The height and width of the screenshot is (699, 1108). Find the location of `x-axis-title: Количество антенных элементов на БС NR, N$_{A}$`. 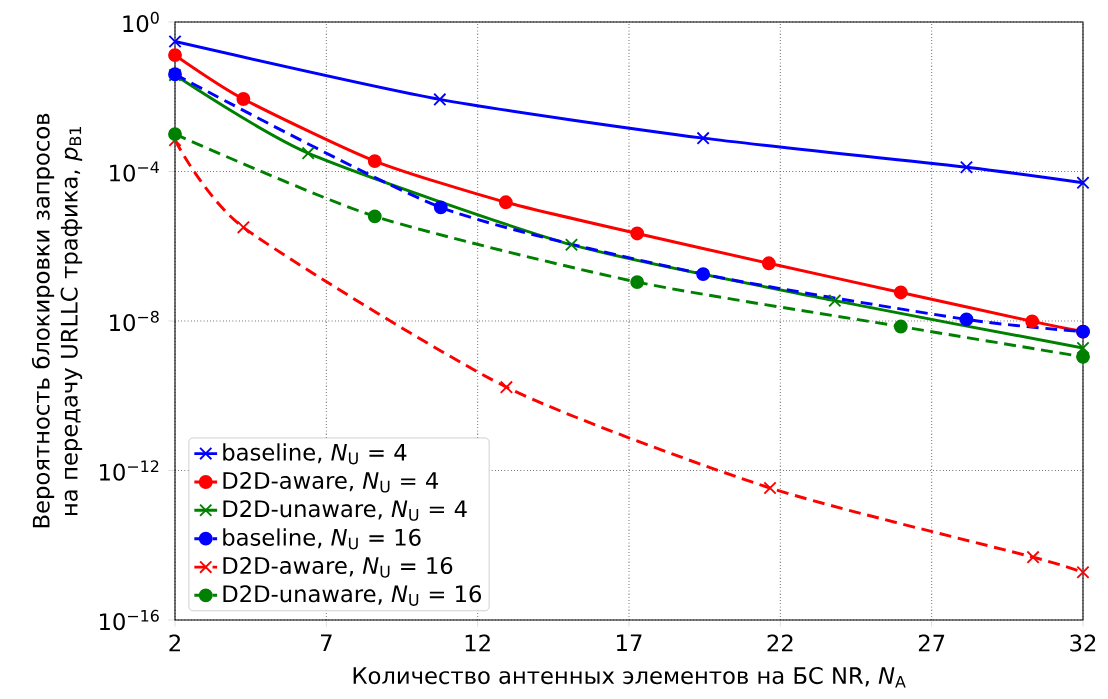

x-axis-title: Количество антенных элементов на БС NR, N$_{A}$ is located at coordinates (629, 677).